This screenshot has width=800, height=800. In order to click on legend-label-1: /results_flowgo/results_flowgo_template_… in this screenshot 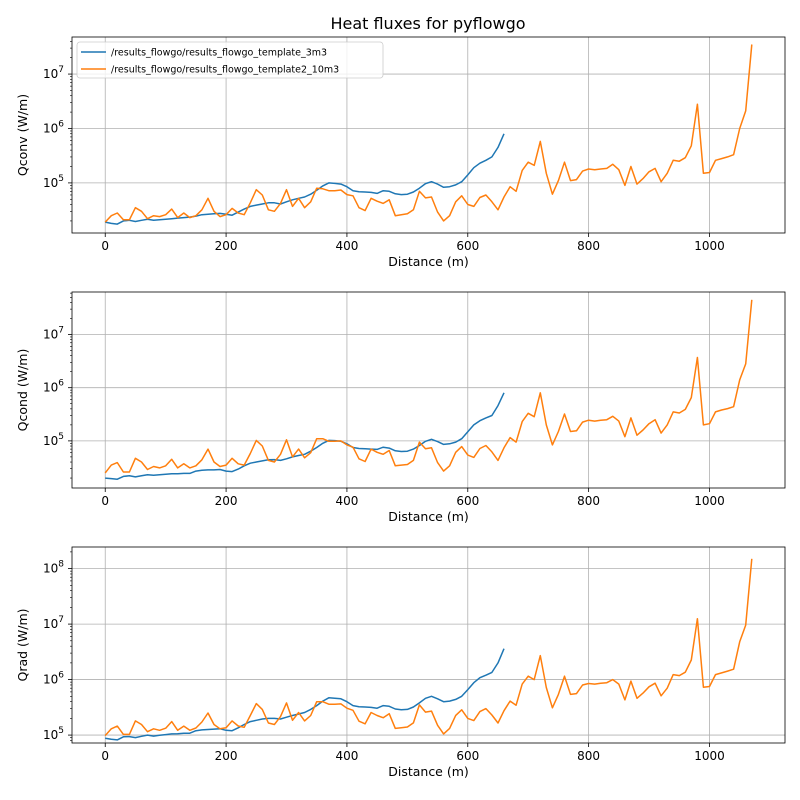, I will do `click(219, 53)`.